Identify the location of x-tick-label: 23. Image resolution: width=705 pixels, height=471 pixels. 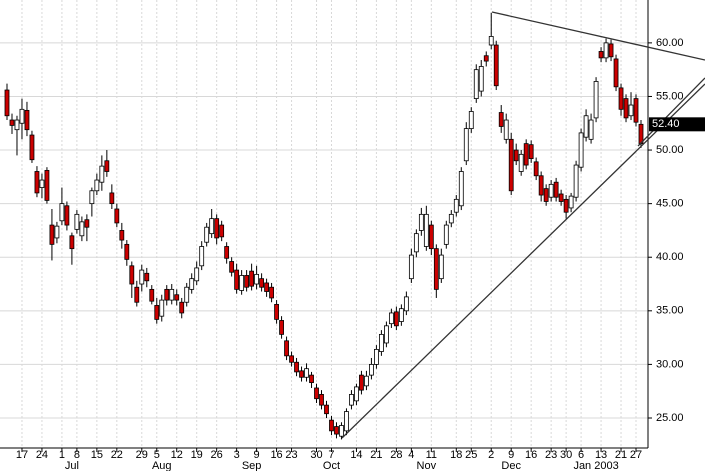
(291, 455).